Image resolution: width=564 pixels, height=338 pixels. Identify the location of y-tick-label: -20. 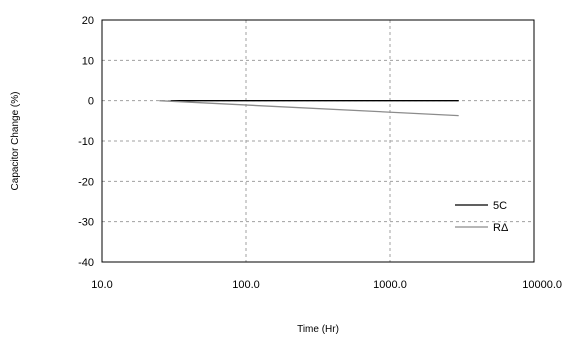
(86, 182).